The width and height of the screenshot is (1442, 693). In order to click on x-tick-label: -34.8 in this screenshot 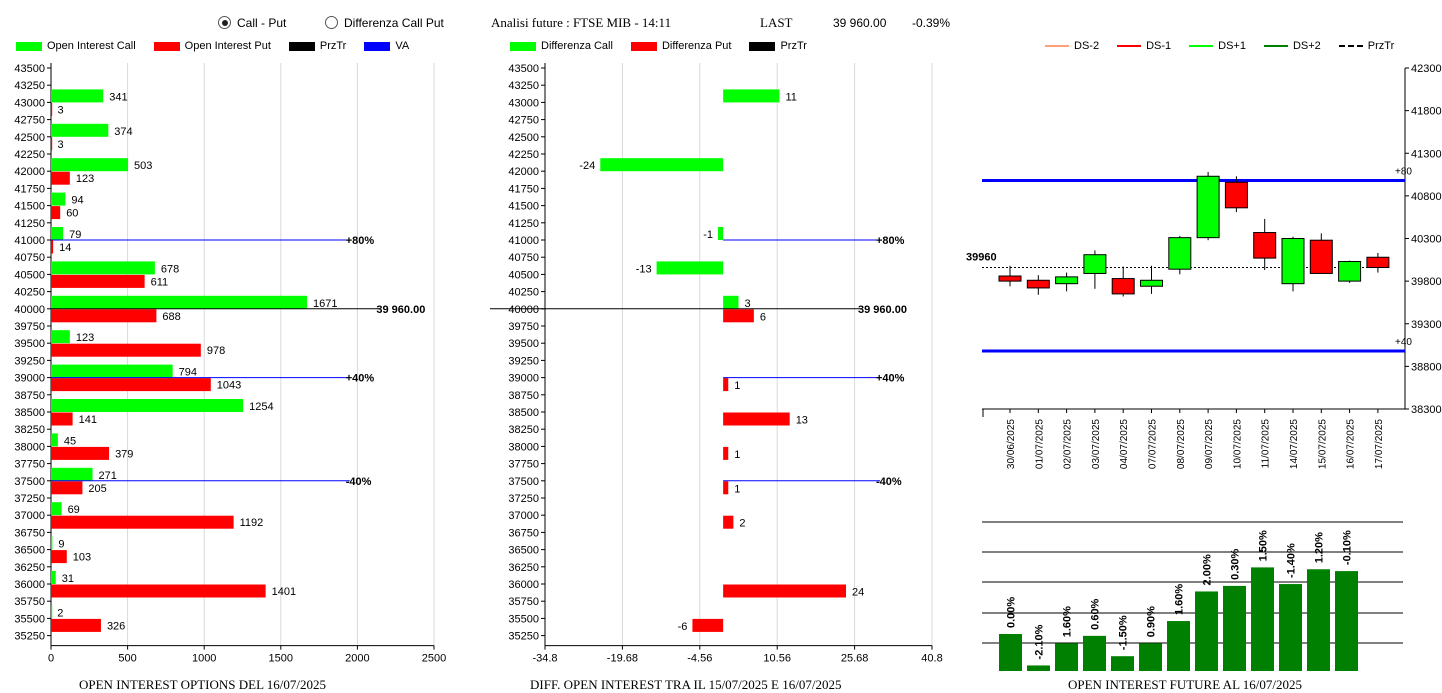, I will do `click(544, 659)`.